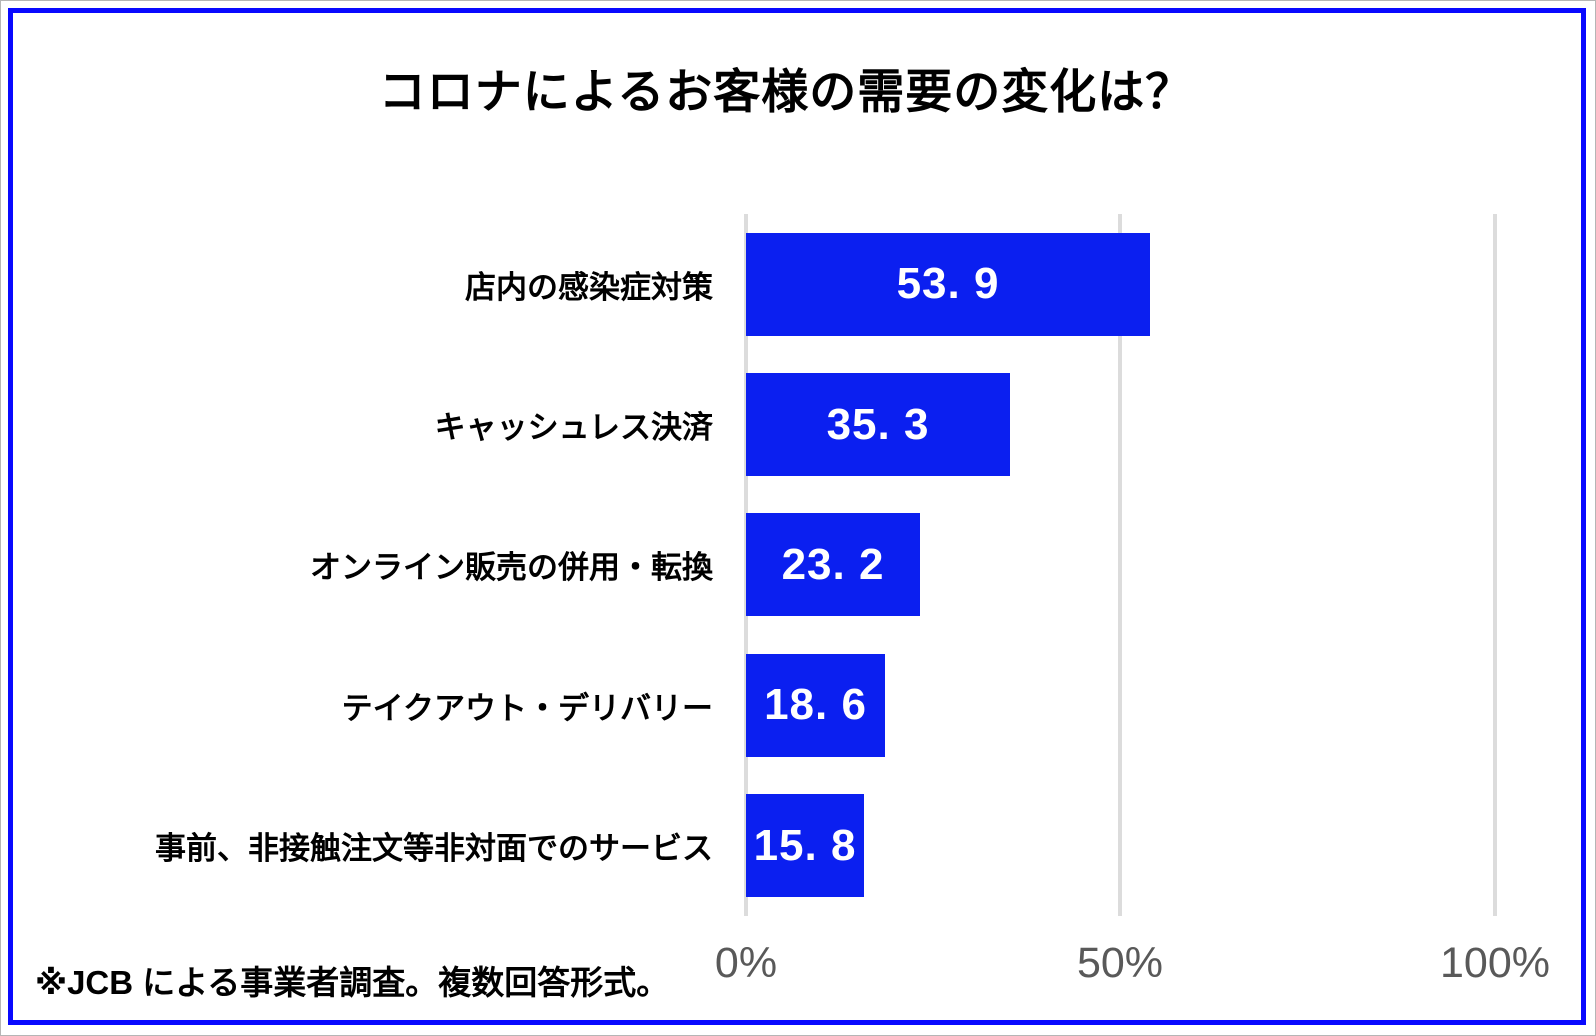 The image size is (1596, 1036). I want to click on table-row: 事前、非接触注文等非対面でのサービス 15. 8, so click(798, 846).